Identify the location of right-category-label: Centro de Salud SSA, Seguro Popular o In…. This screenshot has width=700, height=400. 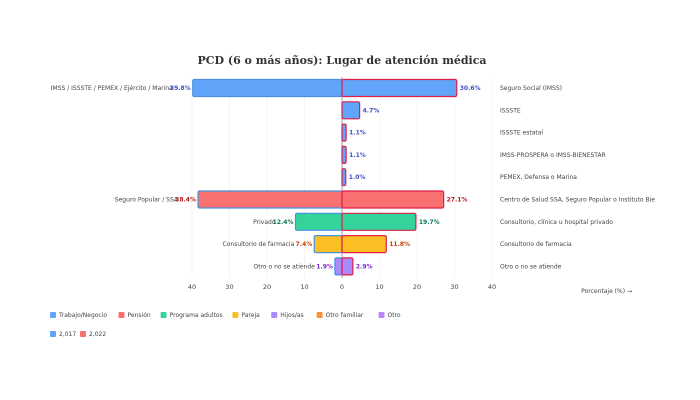
(577, 200).